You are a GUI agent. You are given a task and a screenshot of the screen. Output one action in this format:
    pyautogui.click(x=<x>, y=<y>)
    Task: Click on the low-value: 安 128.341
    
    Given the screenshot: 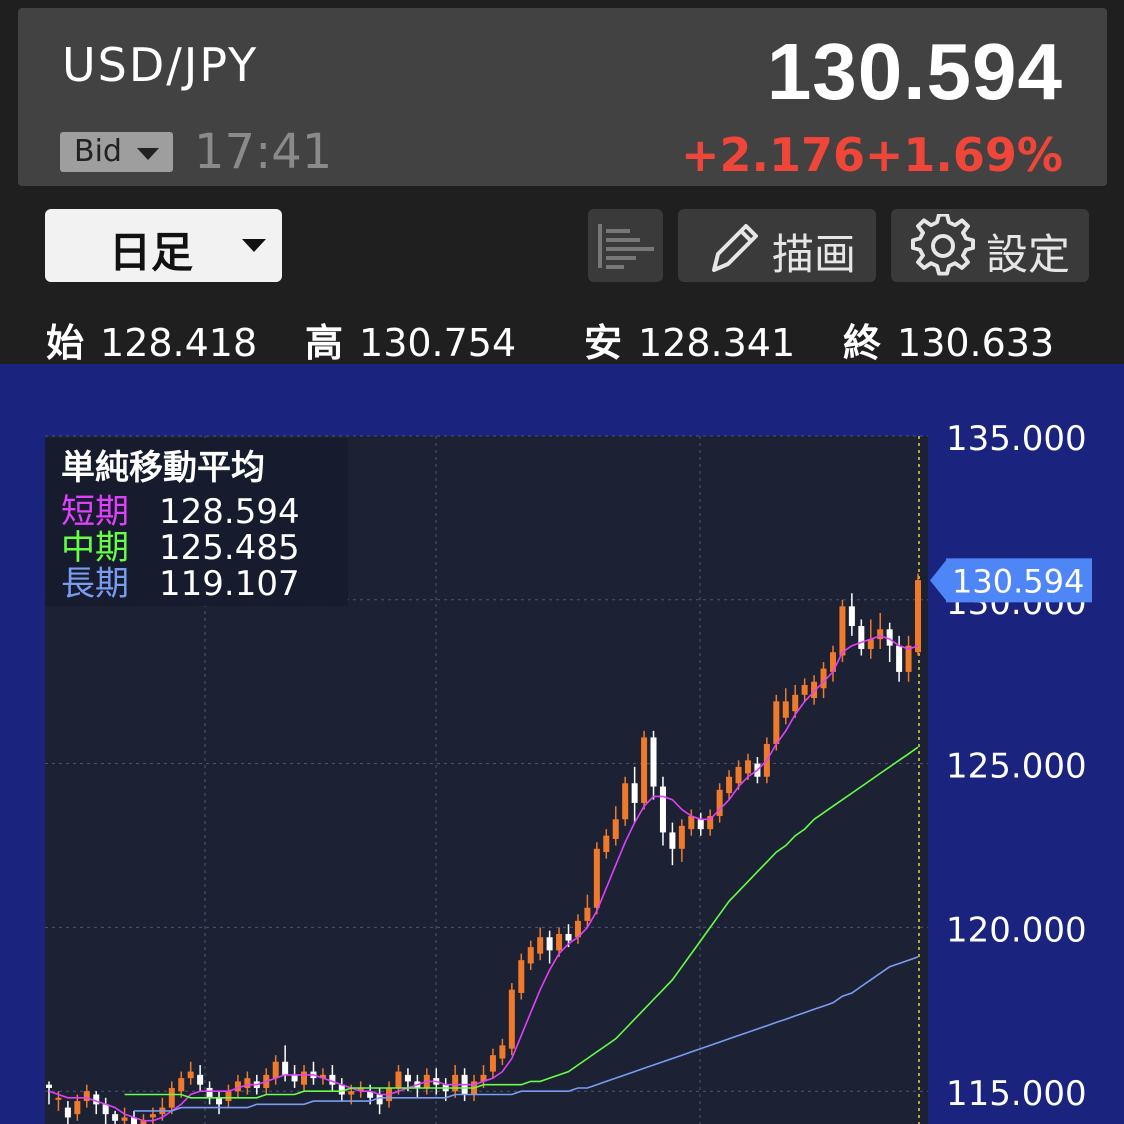 What is the action you would take?
    pyautogui.click(x=689, y=339)
    